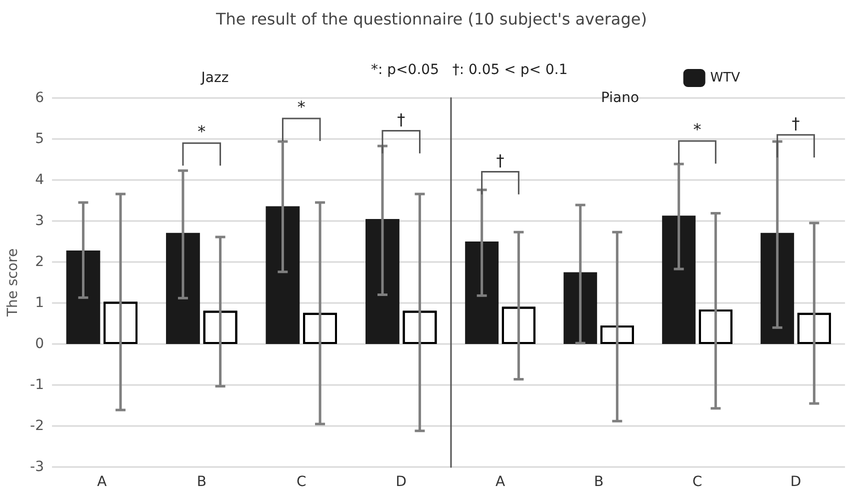 The image size is (863, 495). What do you see at coordinates (431, 19) in the screenshot?
I see `chart-title: The result of the questionnaire (10 subject's average)` at bounding box center [431, 19].